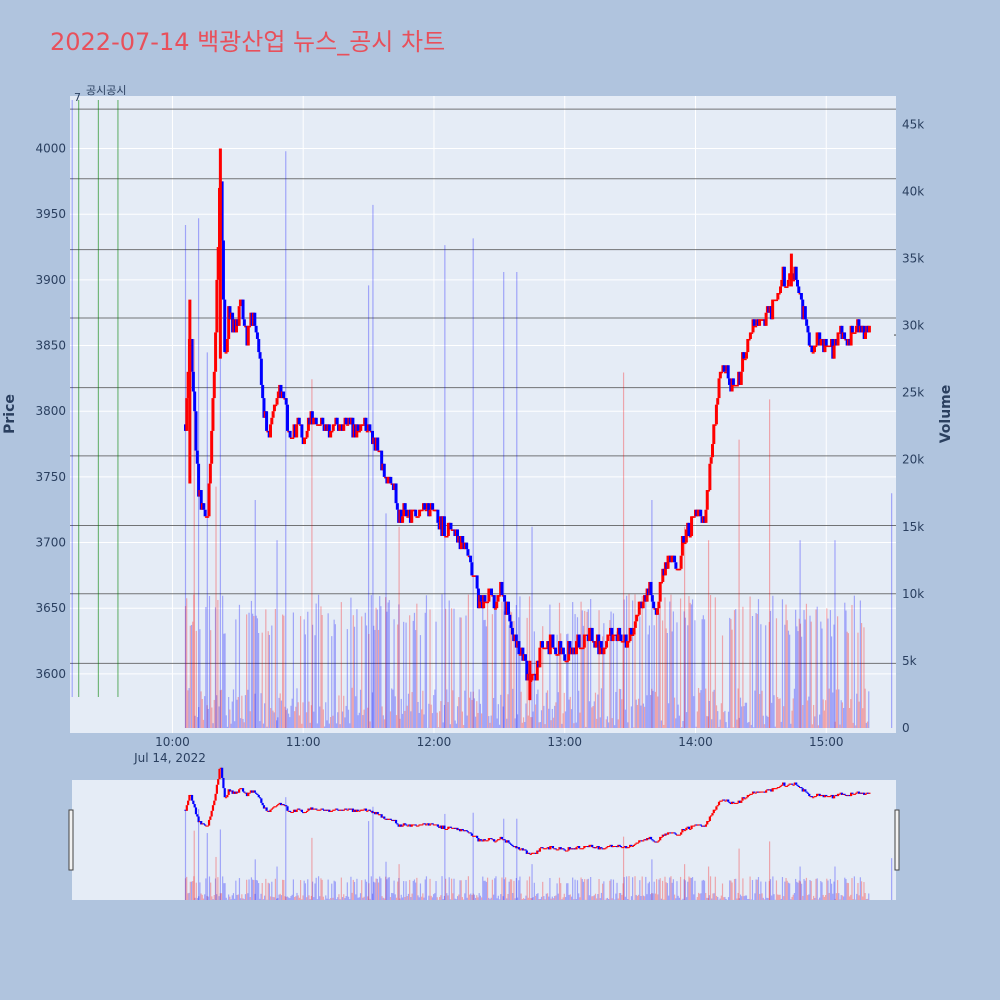 This screenshot has height=1000, width=1000. Describe the element at coordinates (95, 398) in the screenshot. I see `news-markers` at that location.